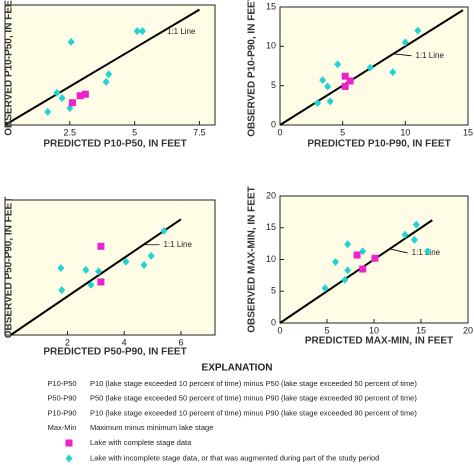 Image resolution: width=474 pixels, height=465 pixels. Describe the element at coordinates (67, 342) in the screenshot. I see `x-tick-label: 2` at that location.